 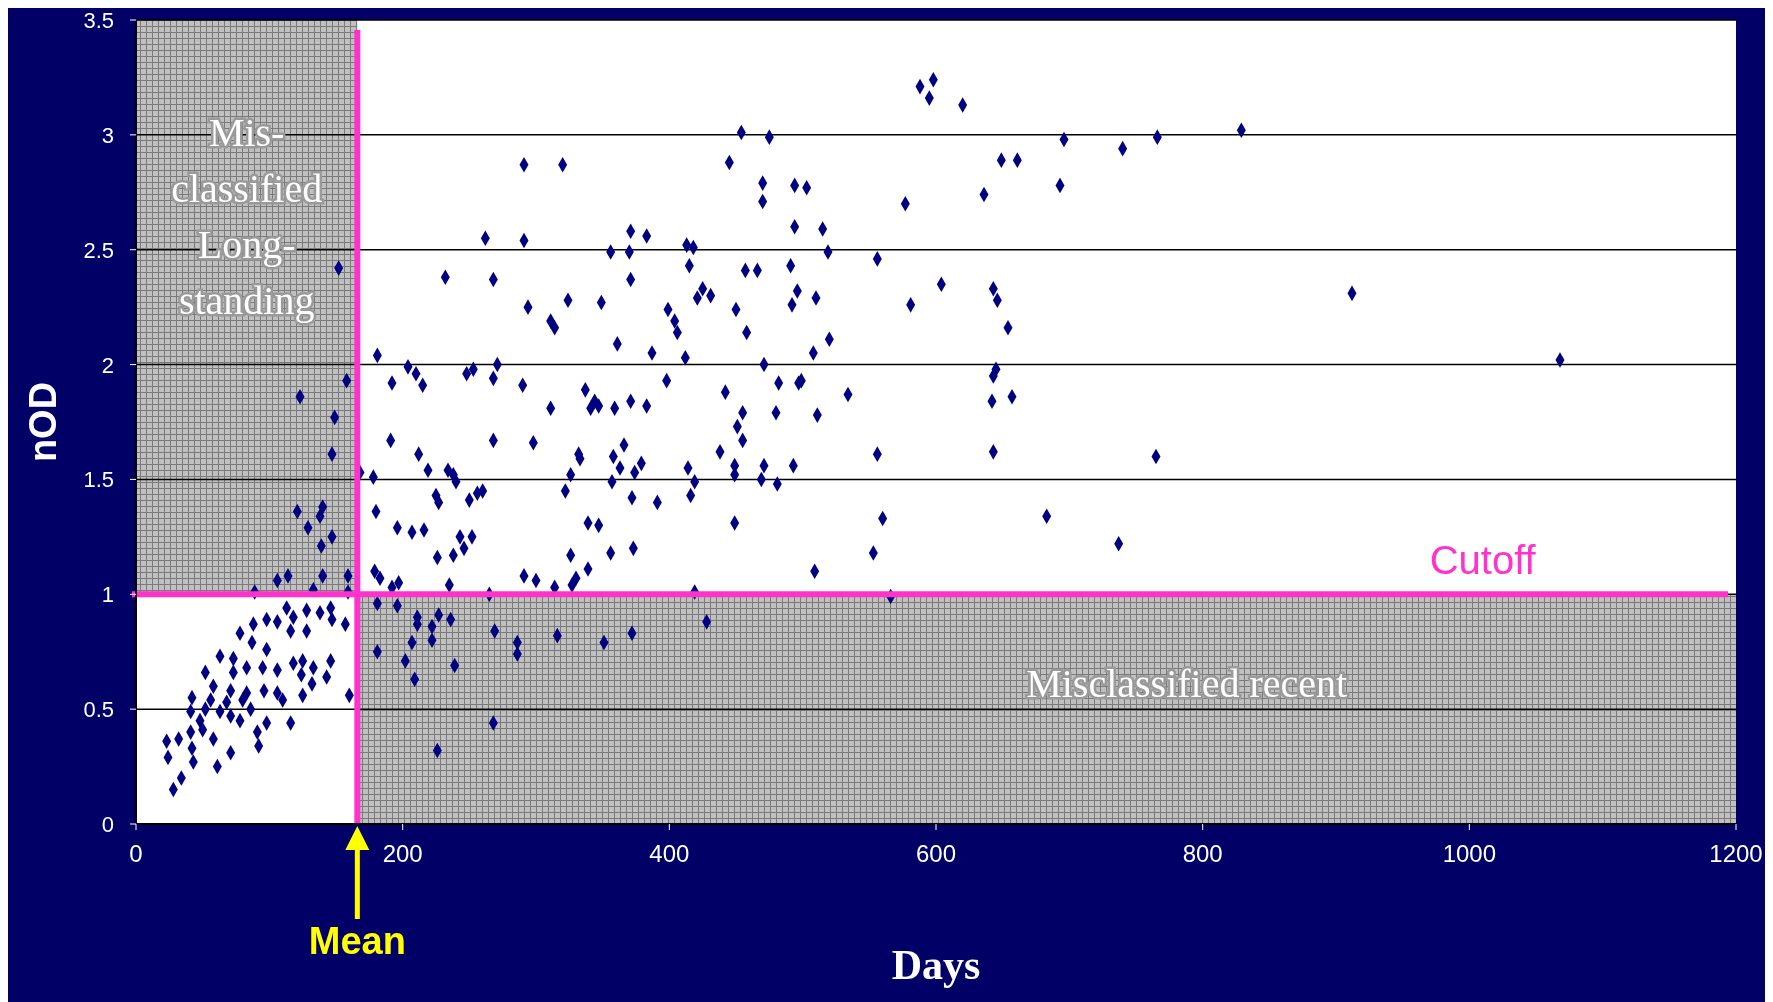 What do you see at coordinates (98, 20) in the screenshot?
I see `y-tick-label: 3.5` at bounding box center [98, 20].